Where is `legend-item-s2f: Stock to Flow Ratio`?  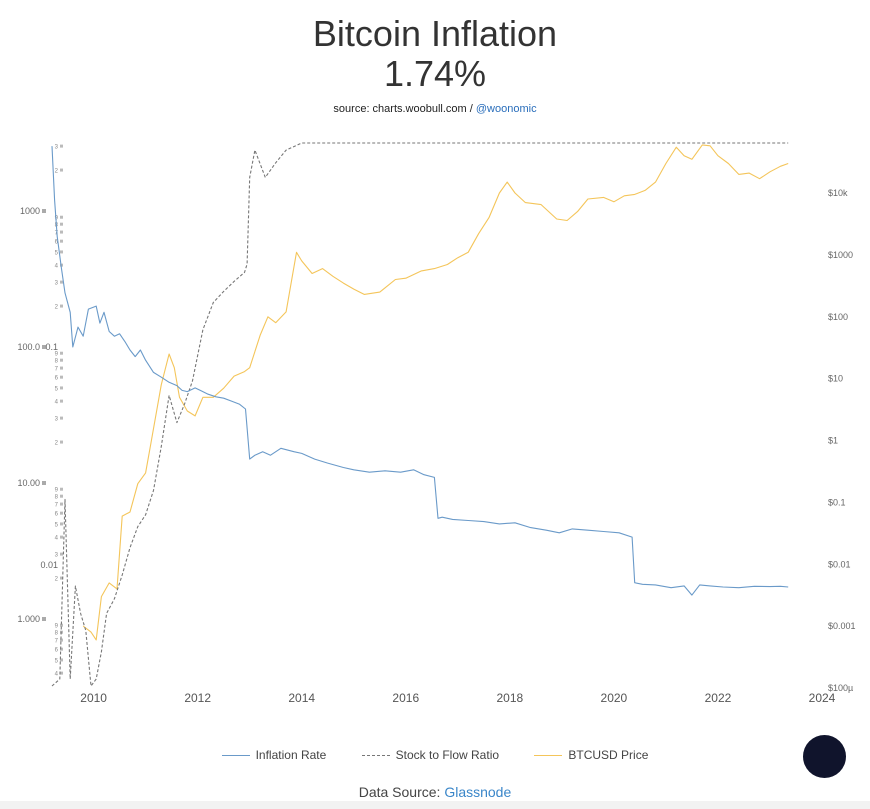
legend-item-s2f: Stock to Flow Ratio is located at coordinates (430, 755).